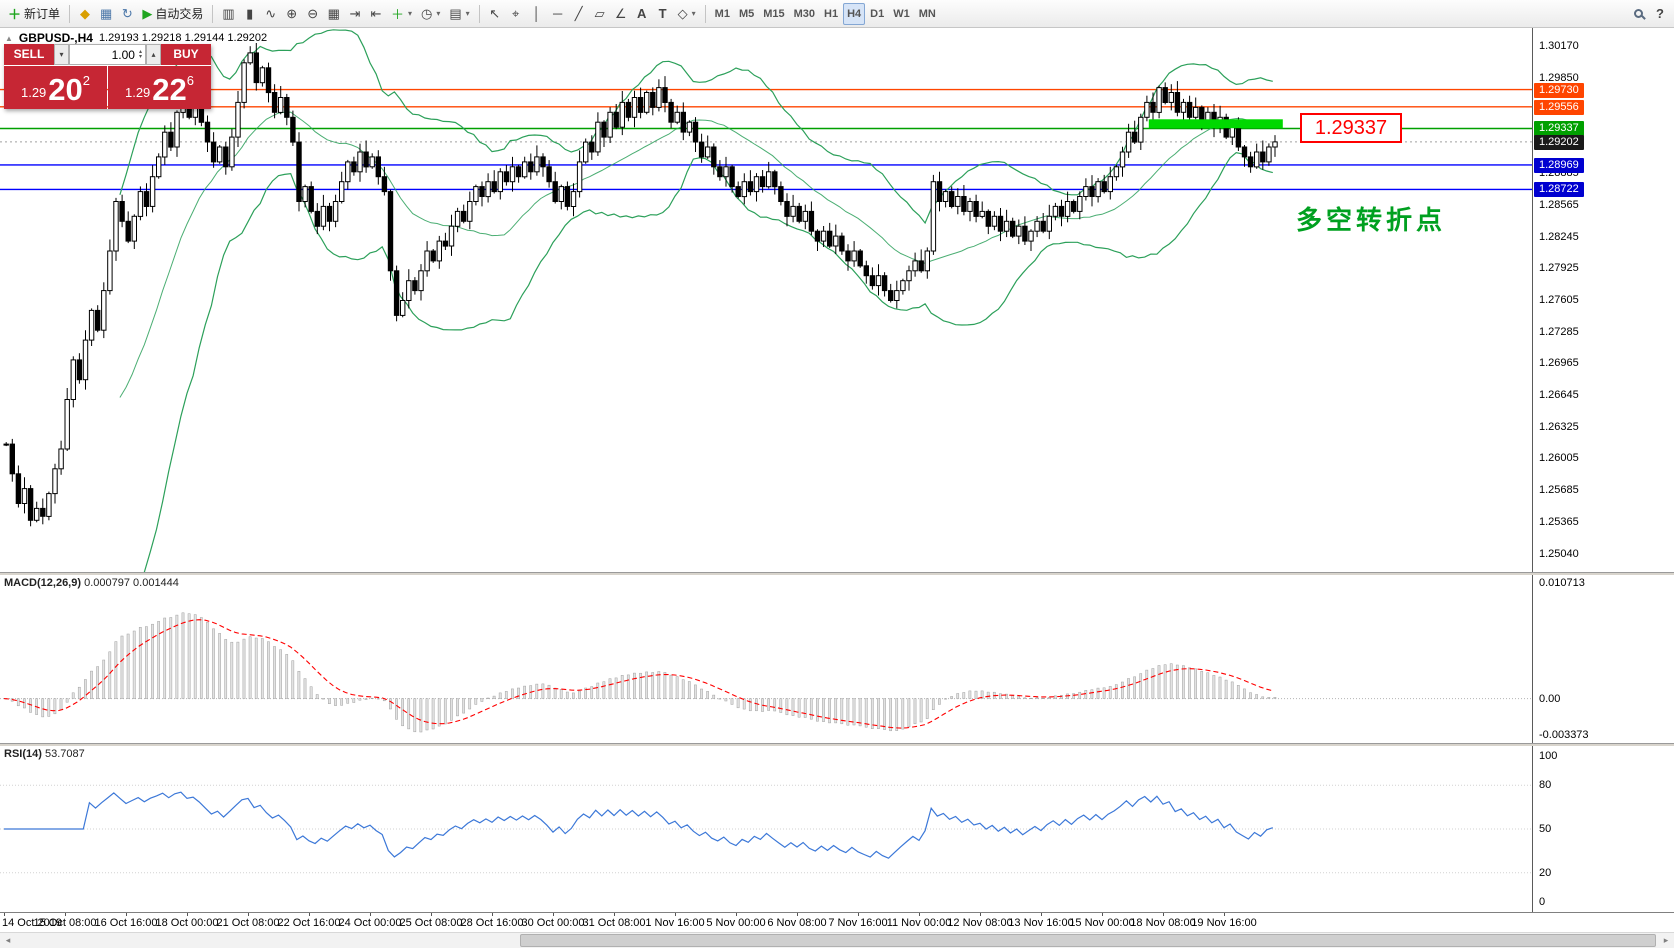 The width and height of the screenshot is (1674, 948). Describe the element at coordinates (8, 940) in the screenshot. I see `scroll-left-arrow-icon: ◂` at that location.